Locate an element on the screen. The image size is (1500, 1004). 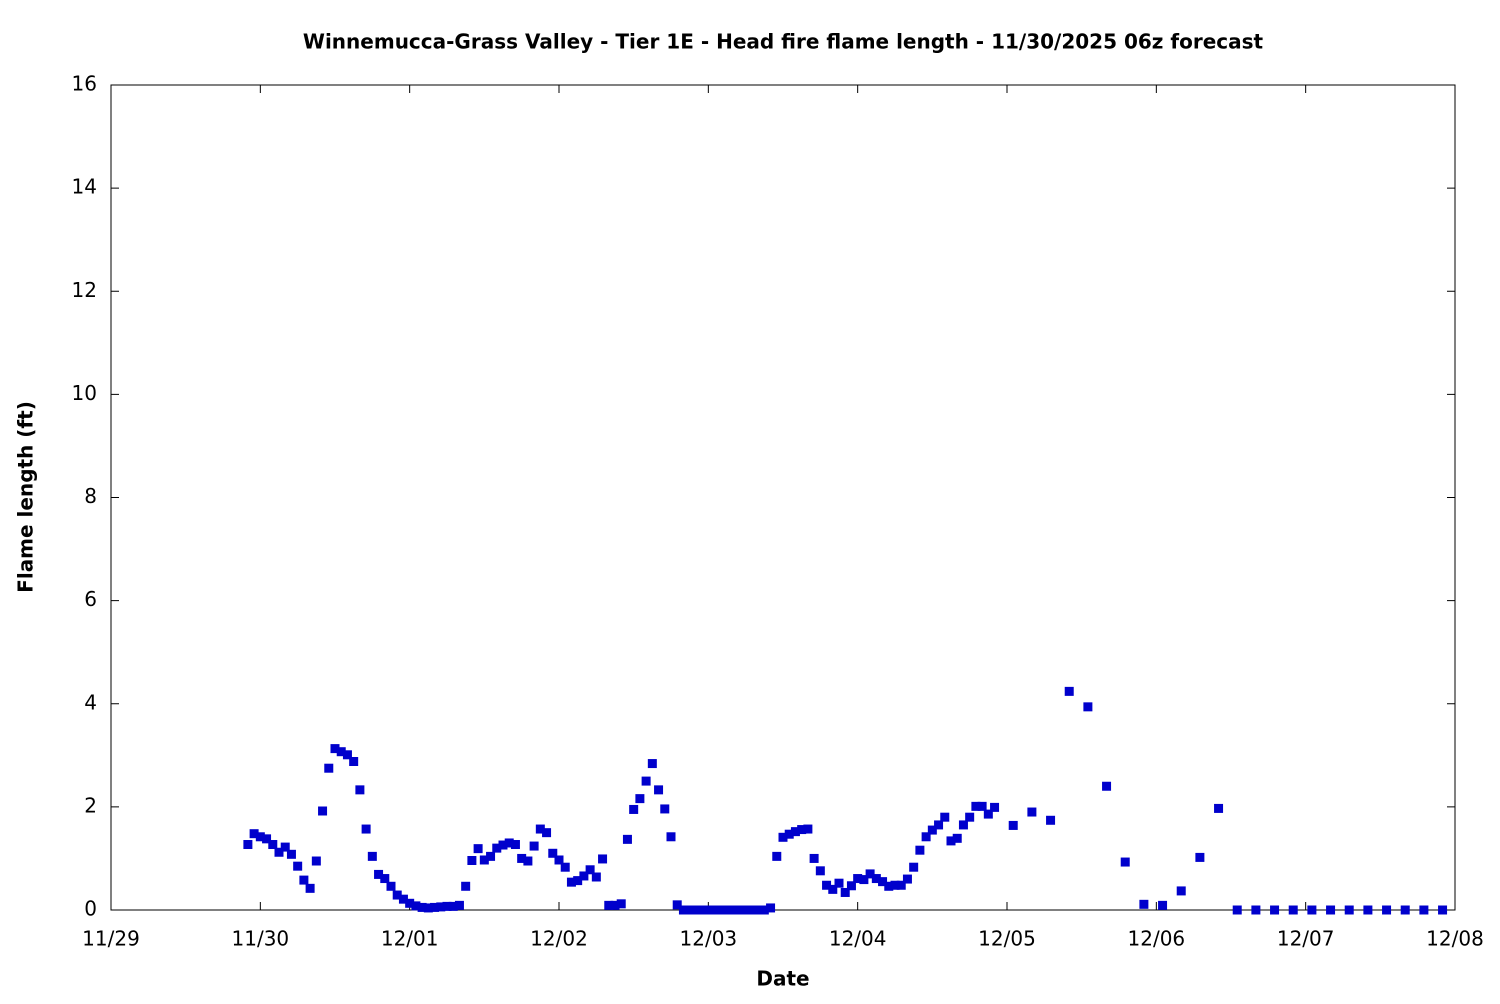
y-tick-label: 10 is located at coordinates (84, 393).